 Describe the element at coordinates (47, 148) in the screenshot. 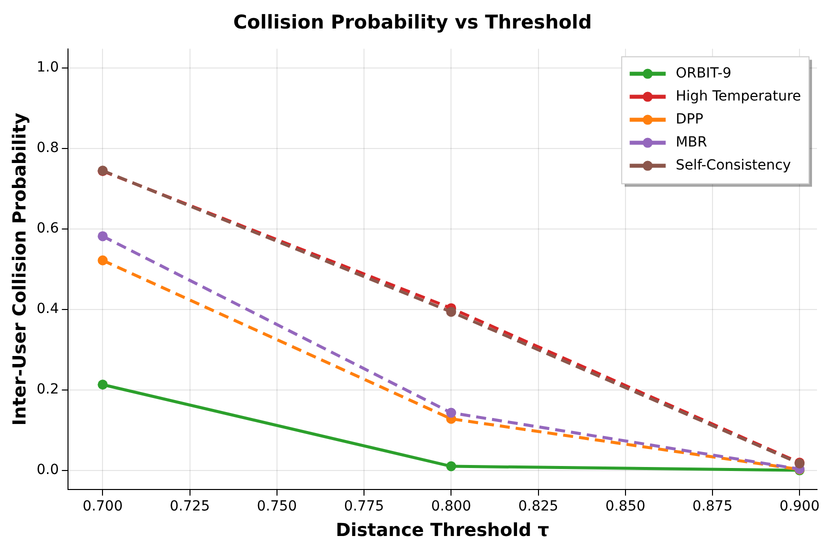

I see `y-tick-label: 0.8` at that location.